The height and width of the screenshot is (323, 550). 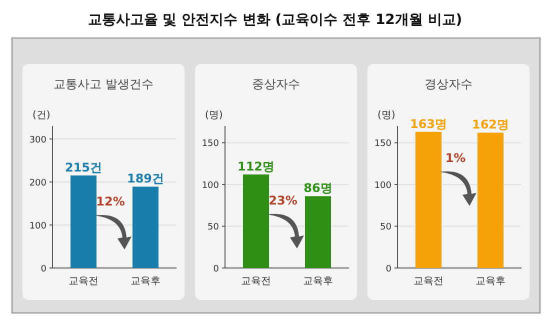 I want to click on data-label: 163명, so click(x=429, y=123).